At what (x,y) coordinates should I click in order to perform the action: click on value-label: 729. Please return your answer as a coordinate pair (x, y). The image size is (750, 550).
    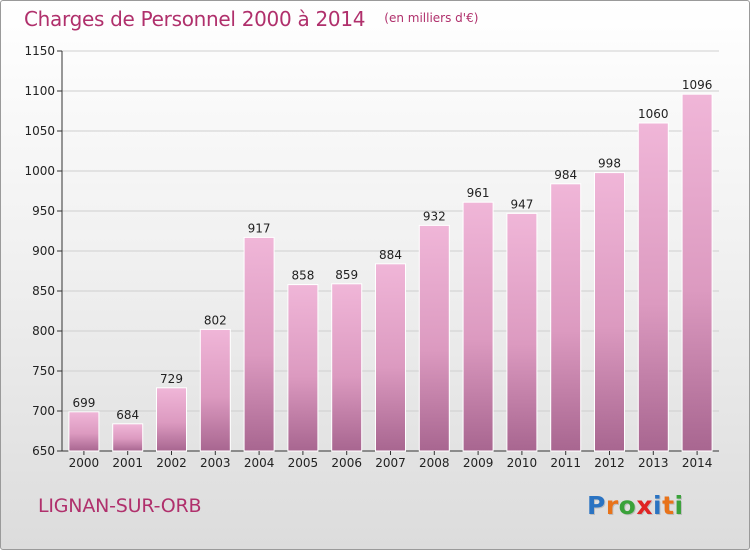
    Looking at the image, I should click on (171, 379).